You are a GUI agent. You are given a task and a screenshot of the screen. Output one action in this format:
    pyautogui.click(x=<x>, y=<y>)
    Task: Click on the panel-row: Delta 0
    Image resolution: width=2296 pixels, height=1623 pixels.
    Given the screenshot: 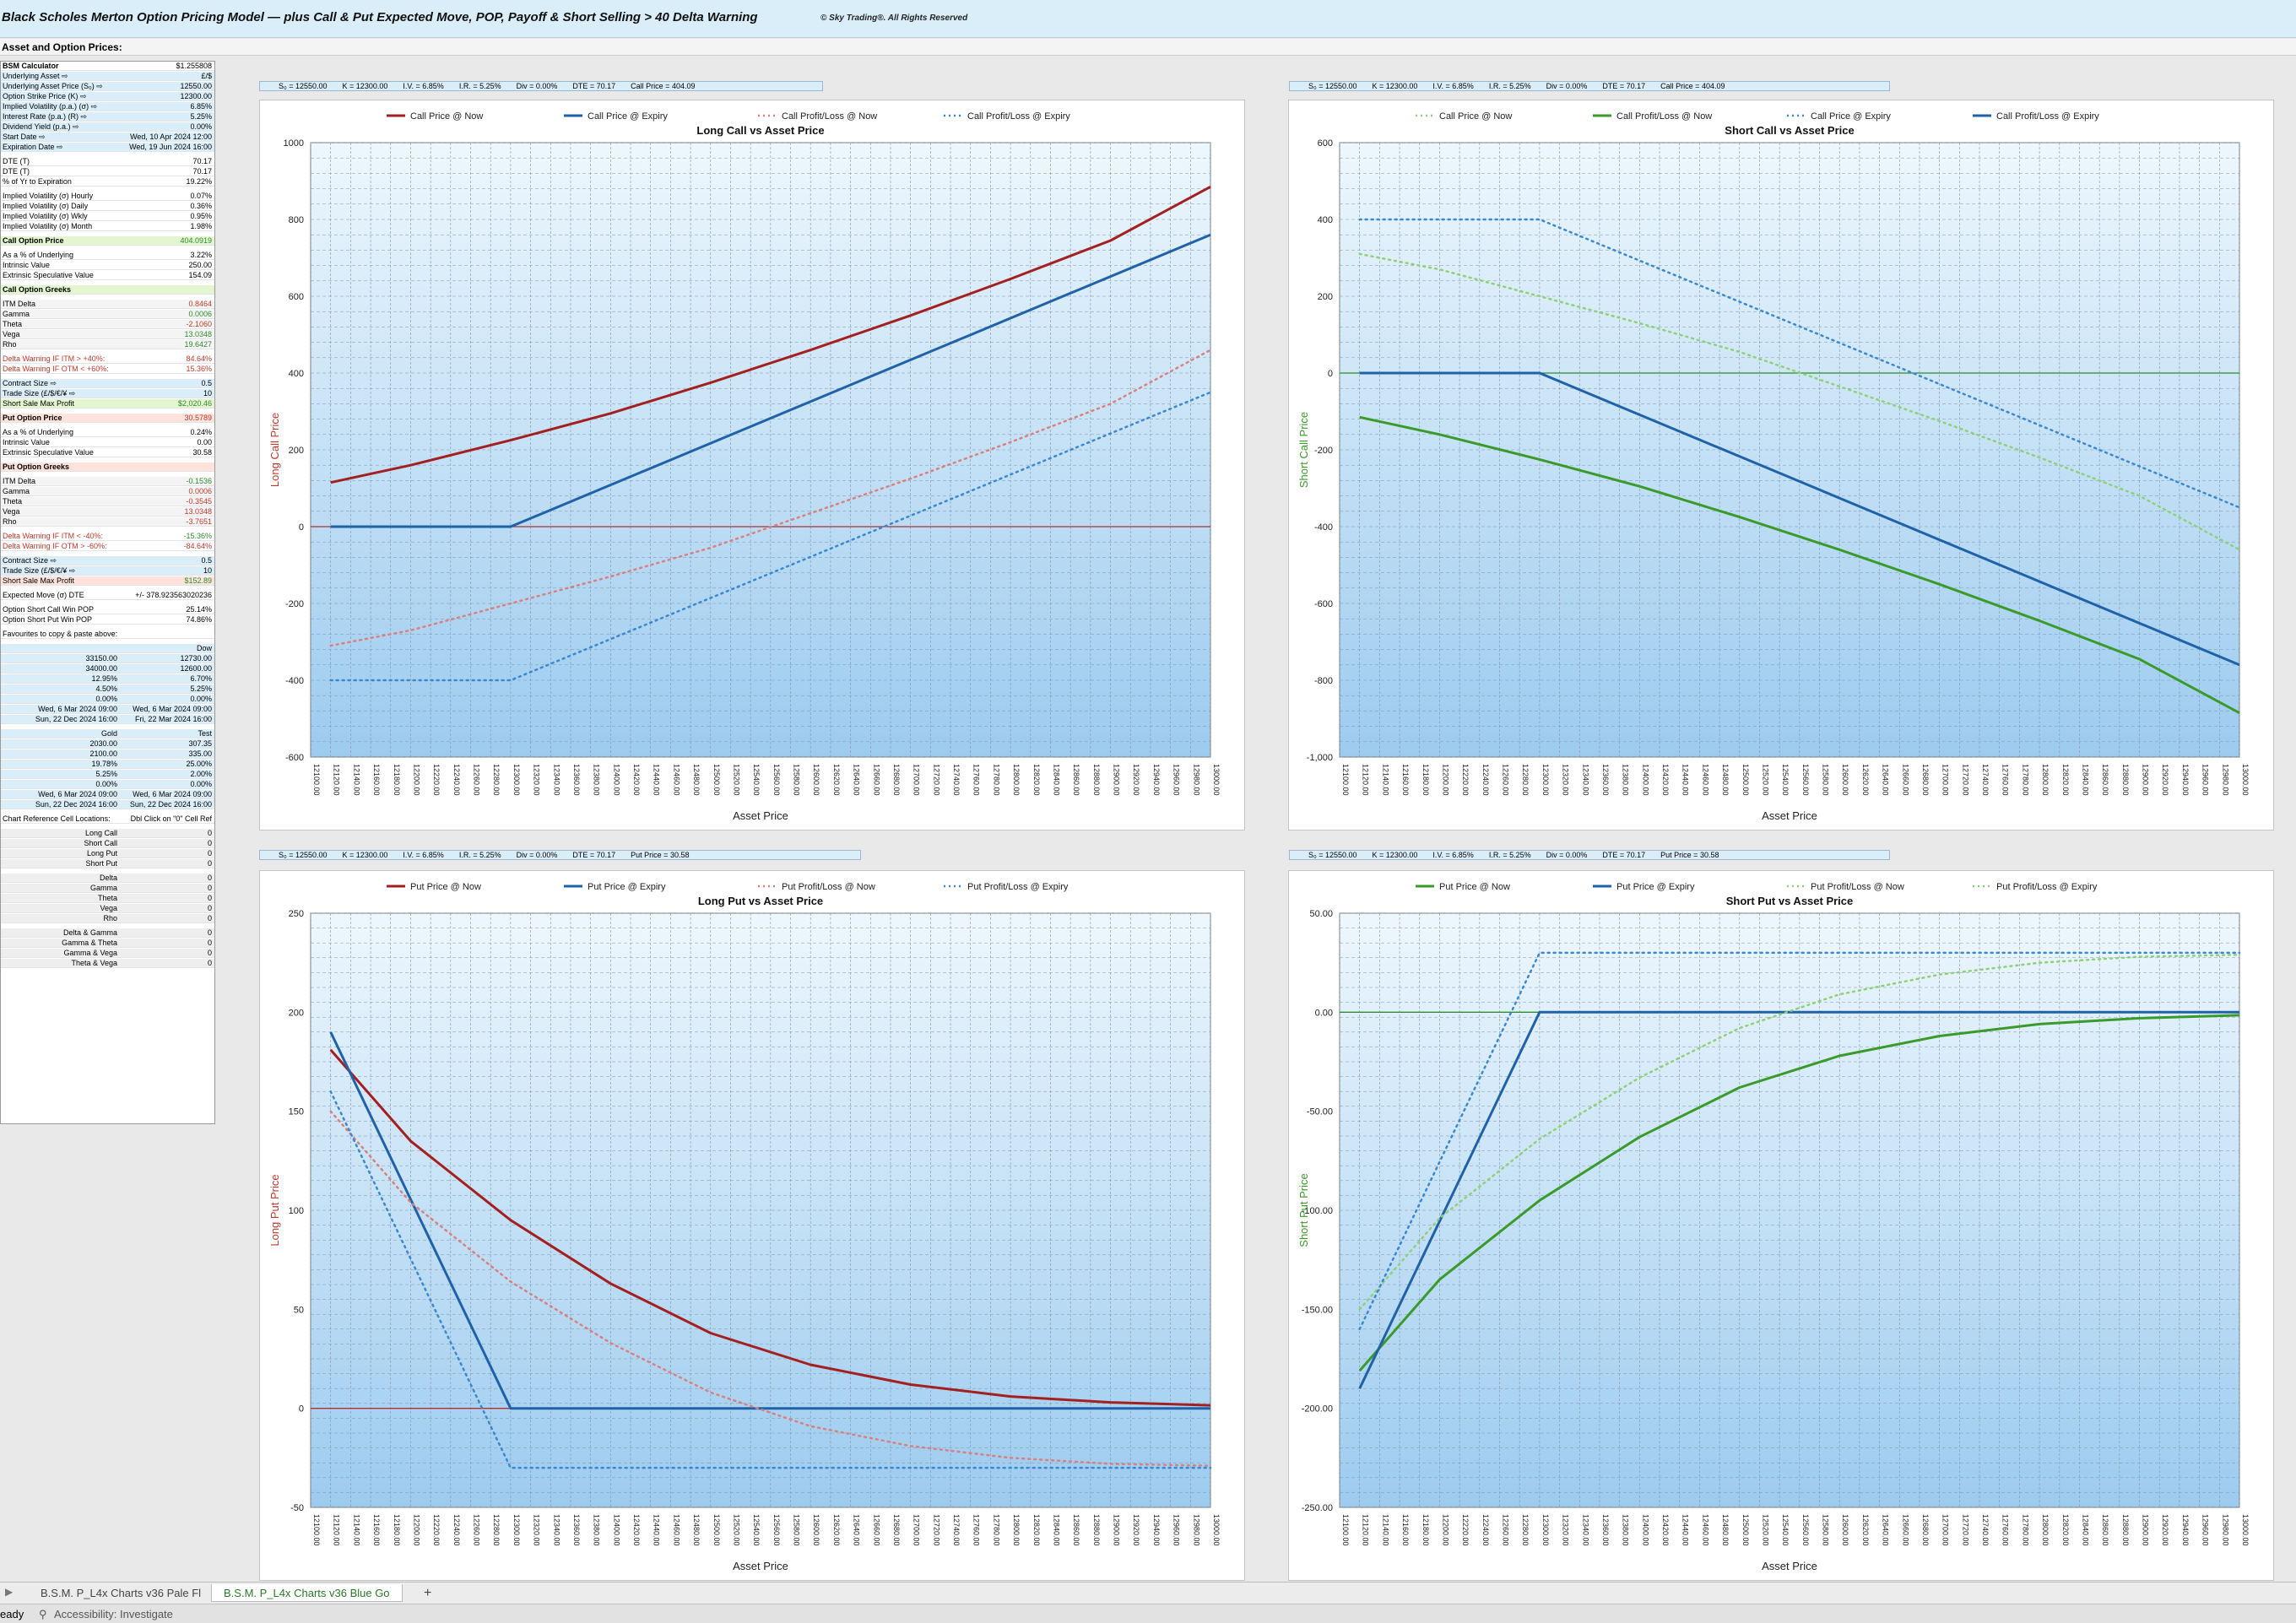 What is the action you would take?
    pyautogui.click(x=107, y=878)
    